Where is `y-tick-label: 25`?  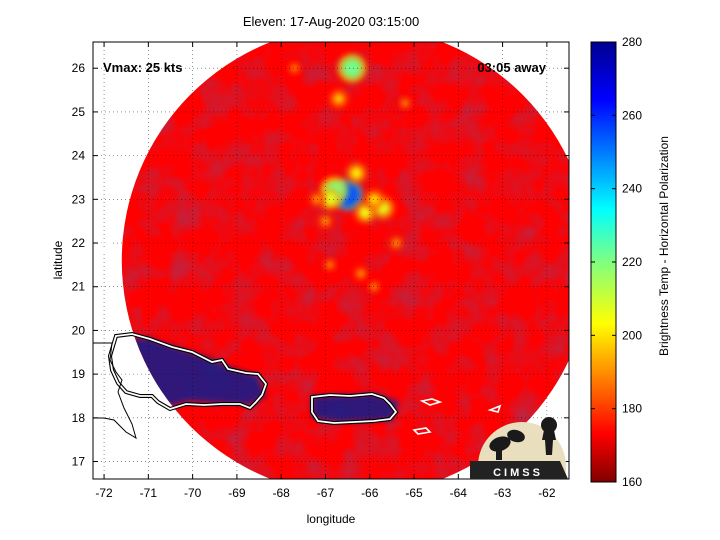 y-tick-label: 25 is located at coordinates (79, 112).